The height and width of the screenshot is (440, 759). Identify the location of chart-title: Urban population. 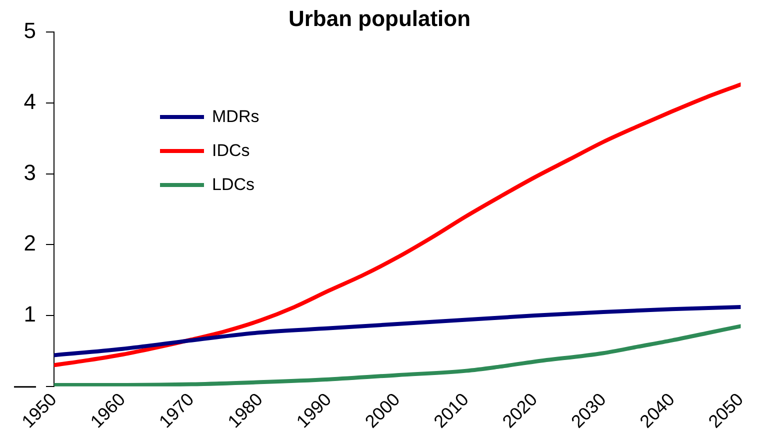
(379, 18).